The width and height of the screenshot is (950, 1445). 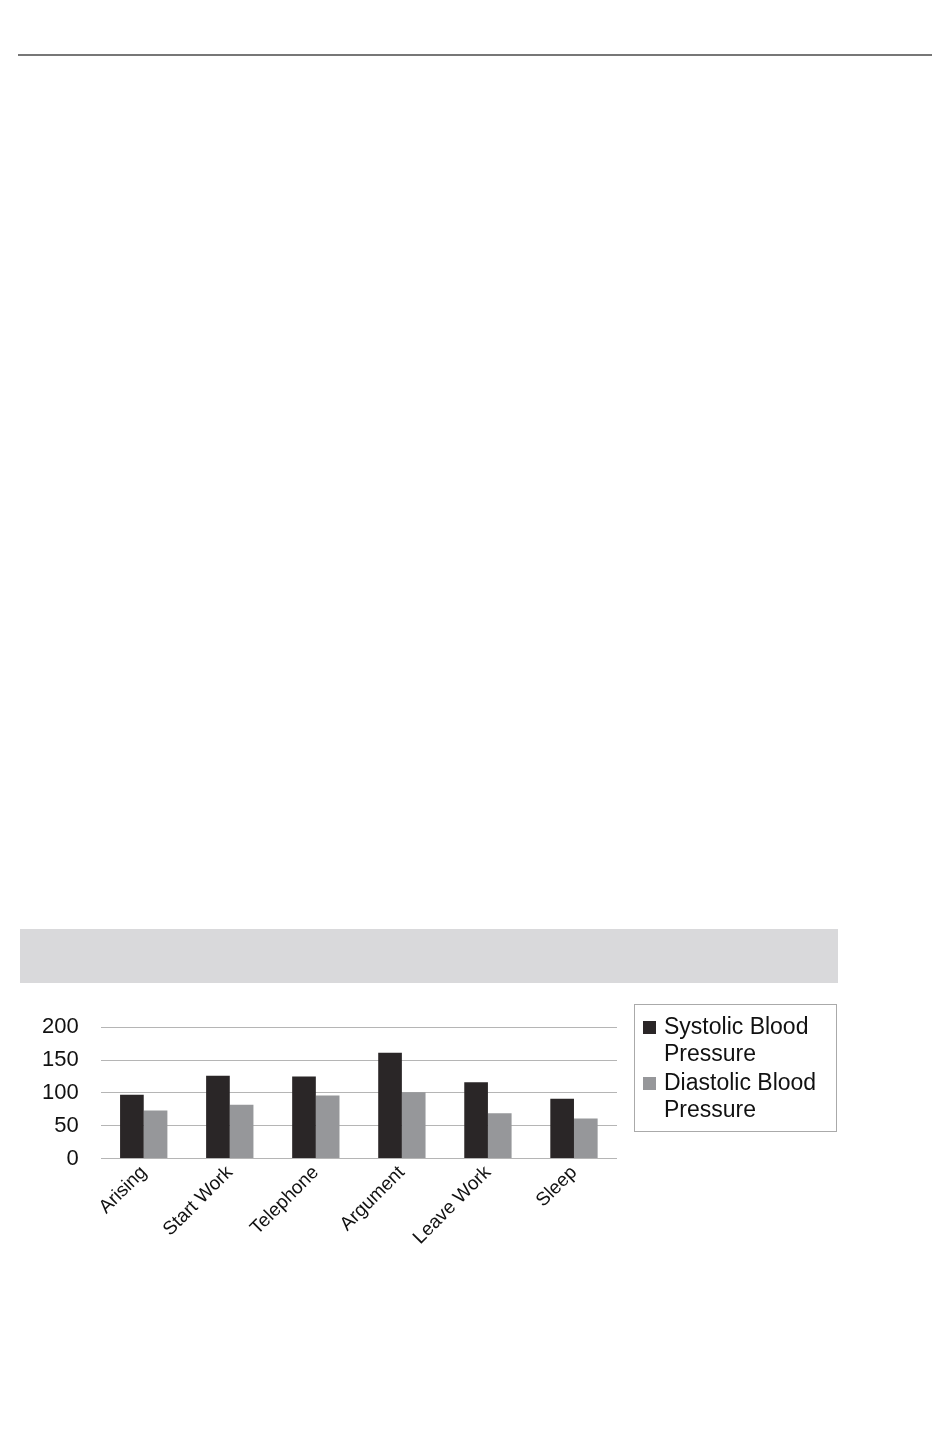 I want to click on legend-label: Systolic Blood Pressure, so click(x=737, y=1040).